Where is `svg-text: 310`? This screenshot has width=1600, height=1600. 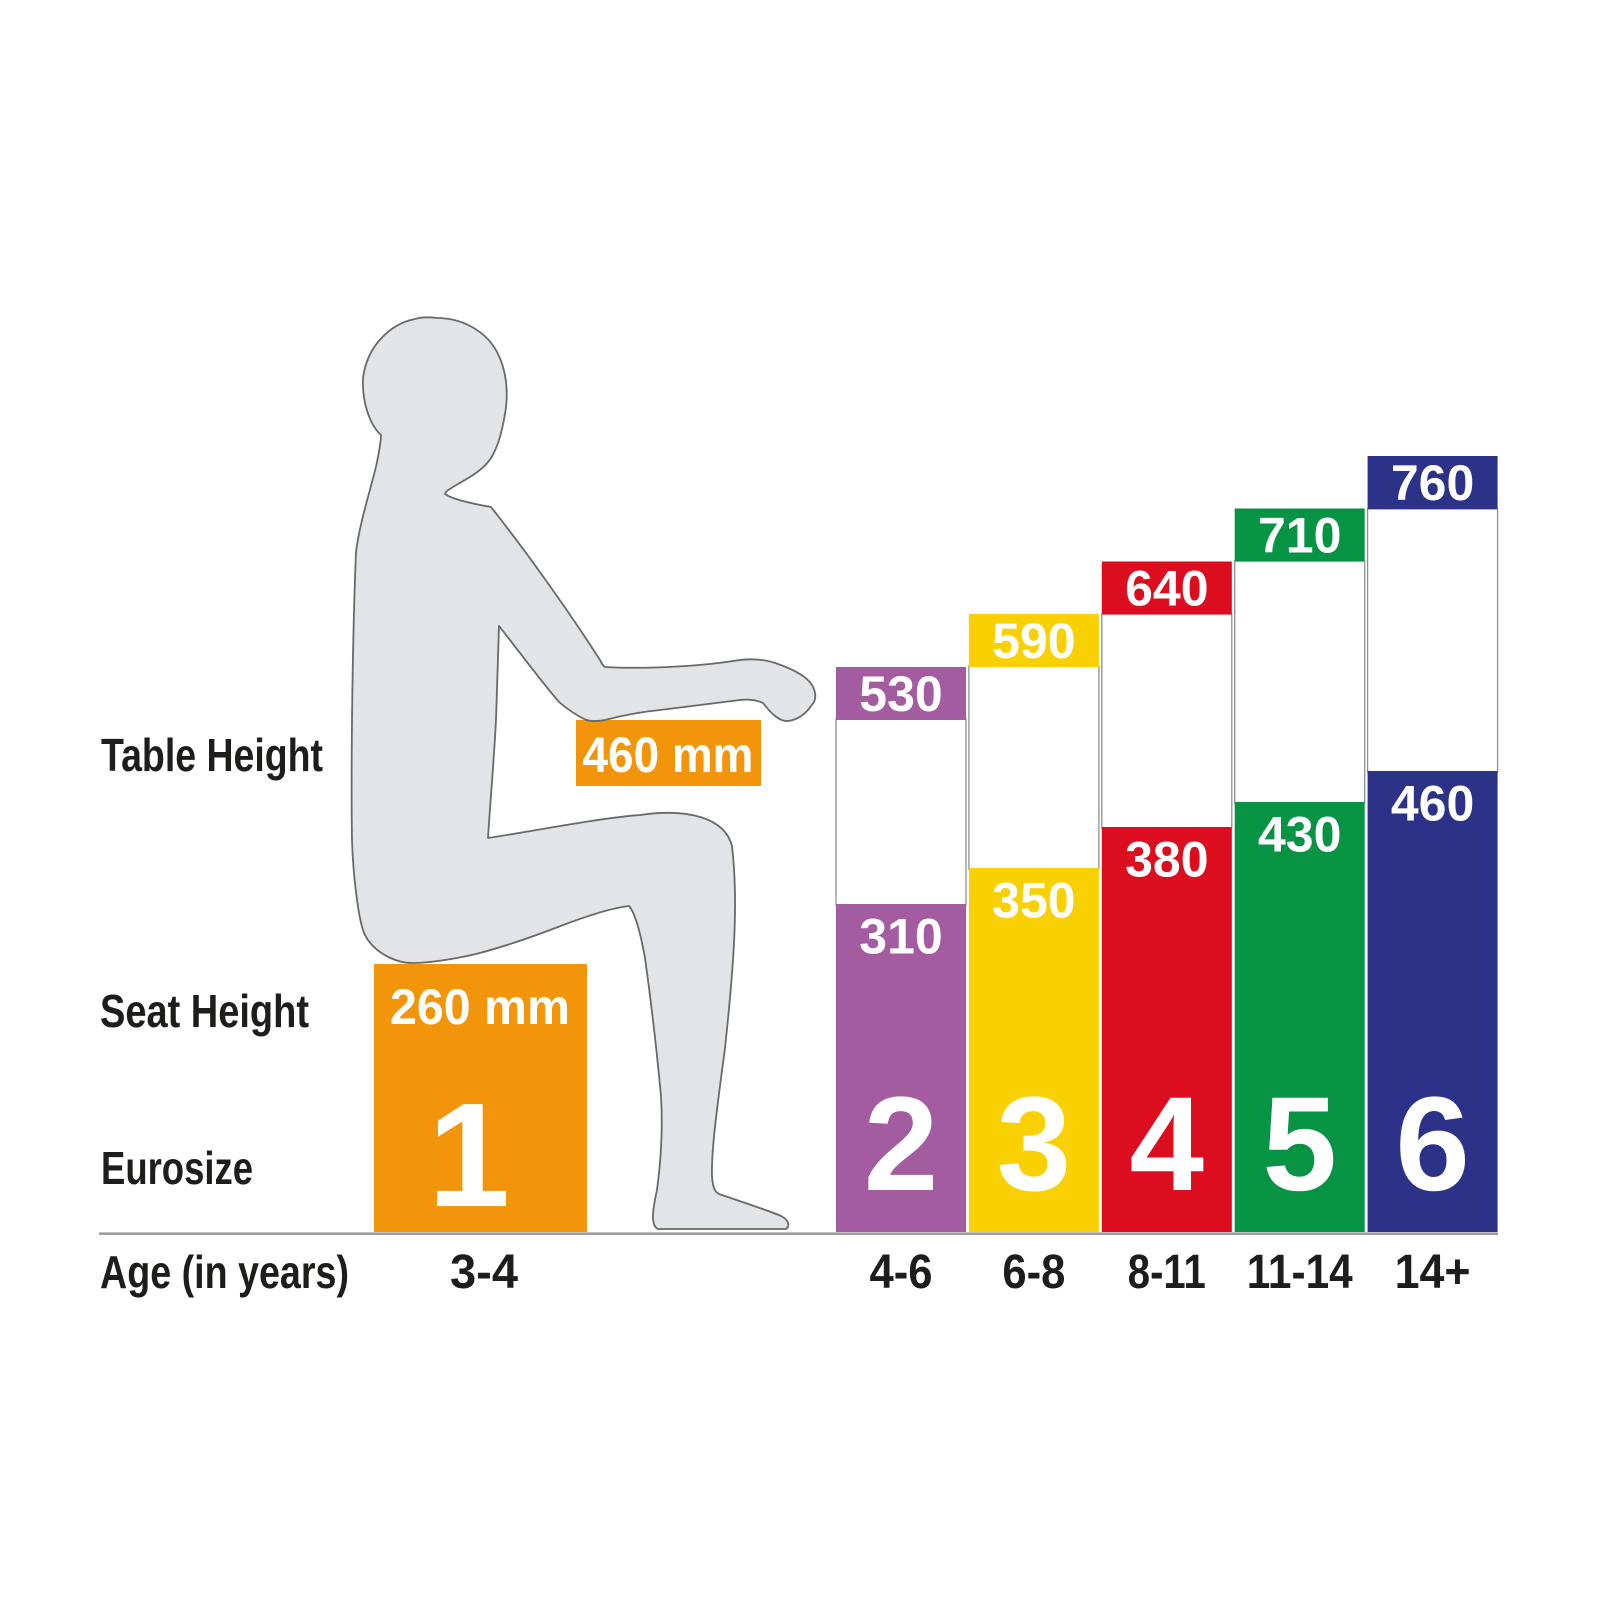 svg-text: 310 is located at coordinates (900, 937).